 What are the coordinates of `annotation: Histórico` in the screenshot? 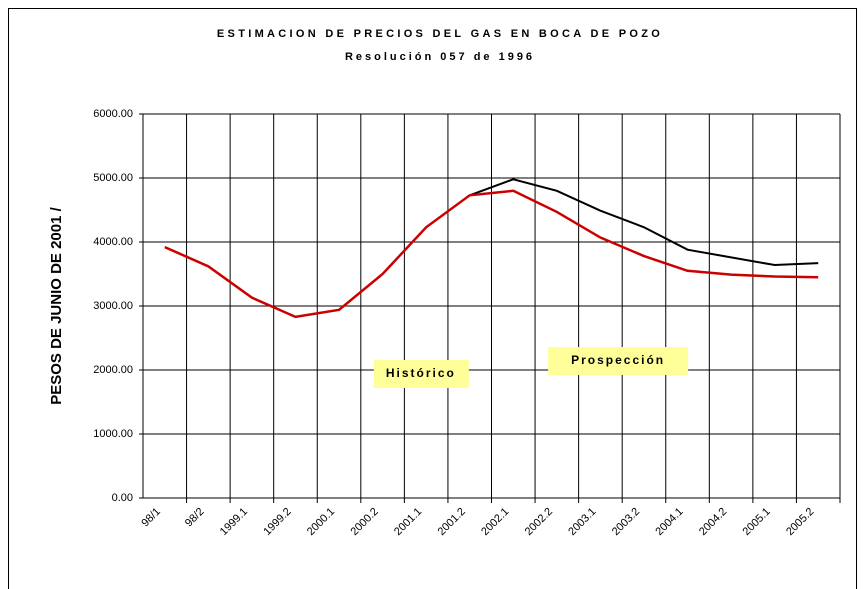 It's located at (421, 373).